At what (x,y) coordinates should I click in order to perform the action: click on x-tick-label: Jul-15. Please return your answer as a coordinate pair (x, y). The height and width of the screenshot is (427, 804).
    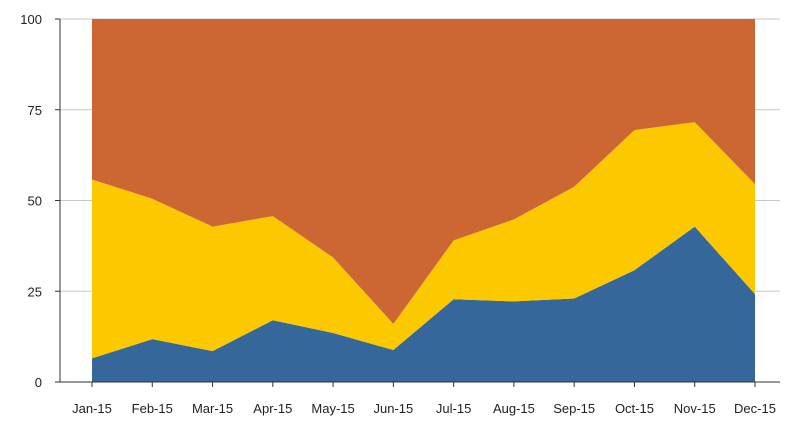
    Looking at the image, I should click on (453, 408).